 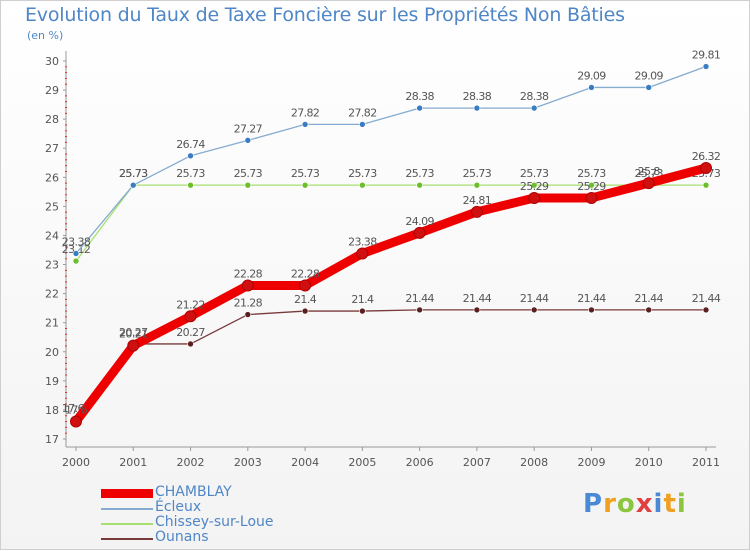 I want to click on y-tick-label: 18, so click(x=52, y=410).